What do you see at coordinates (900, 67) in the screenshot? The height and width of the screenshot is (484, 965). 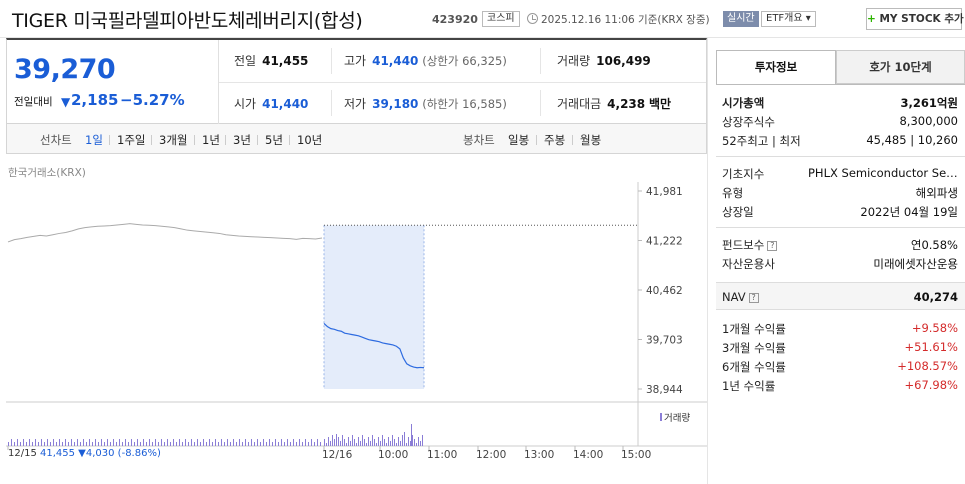 I see `tab-order-book: 호가 10단계` at bounding box center [900, 67].